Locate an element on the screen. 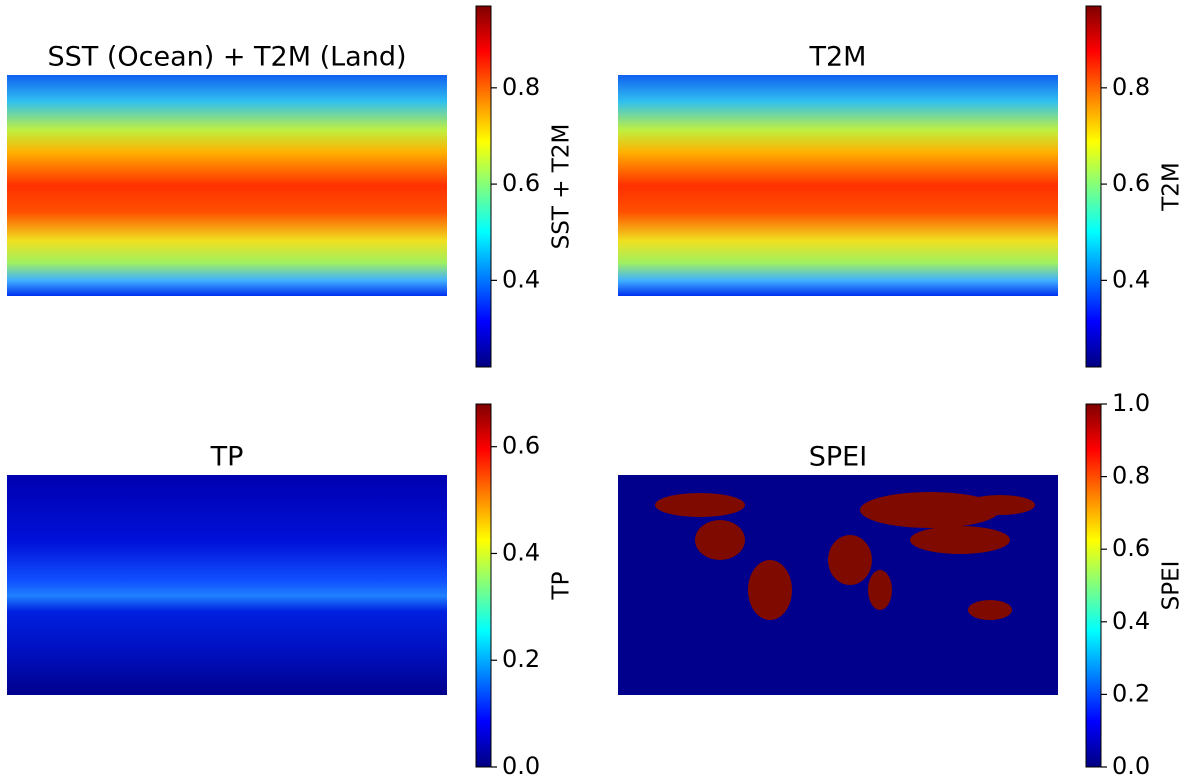 Image resolution: width=1190 pixels, height=782 pixels. chart-title: SPEI is located at coordinates (838, 457).